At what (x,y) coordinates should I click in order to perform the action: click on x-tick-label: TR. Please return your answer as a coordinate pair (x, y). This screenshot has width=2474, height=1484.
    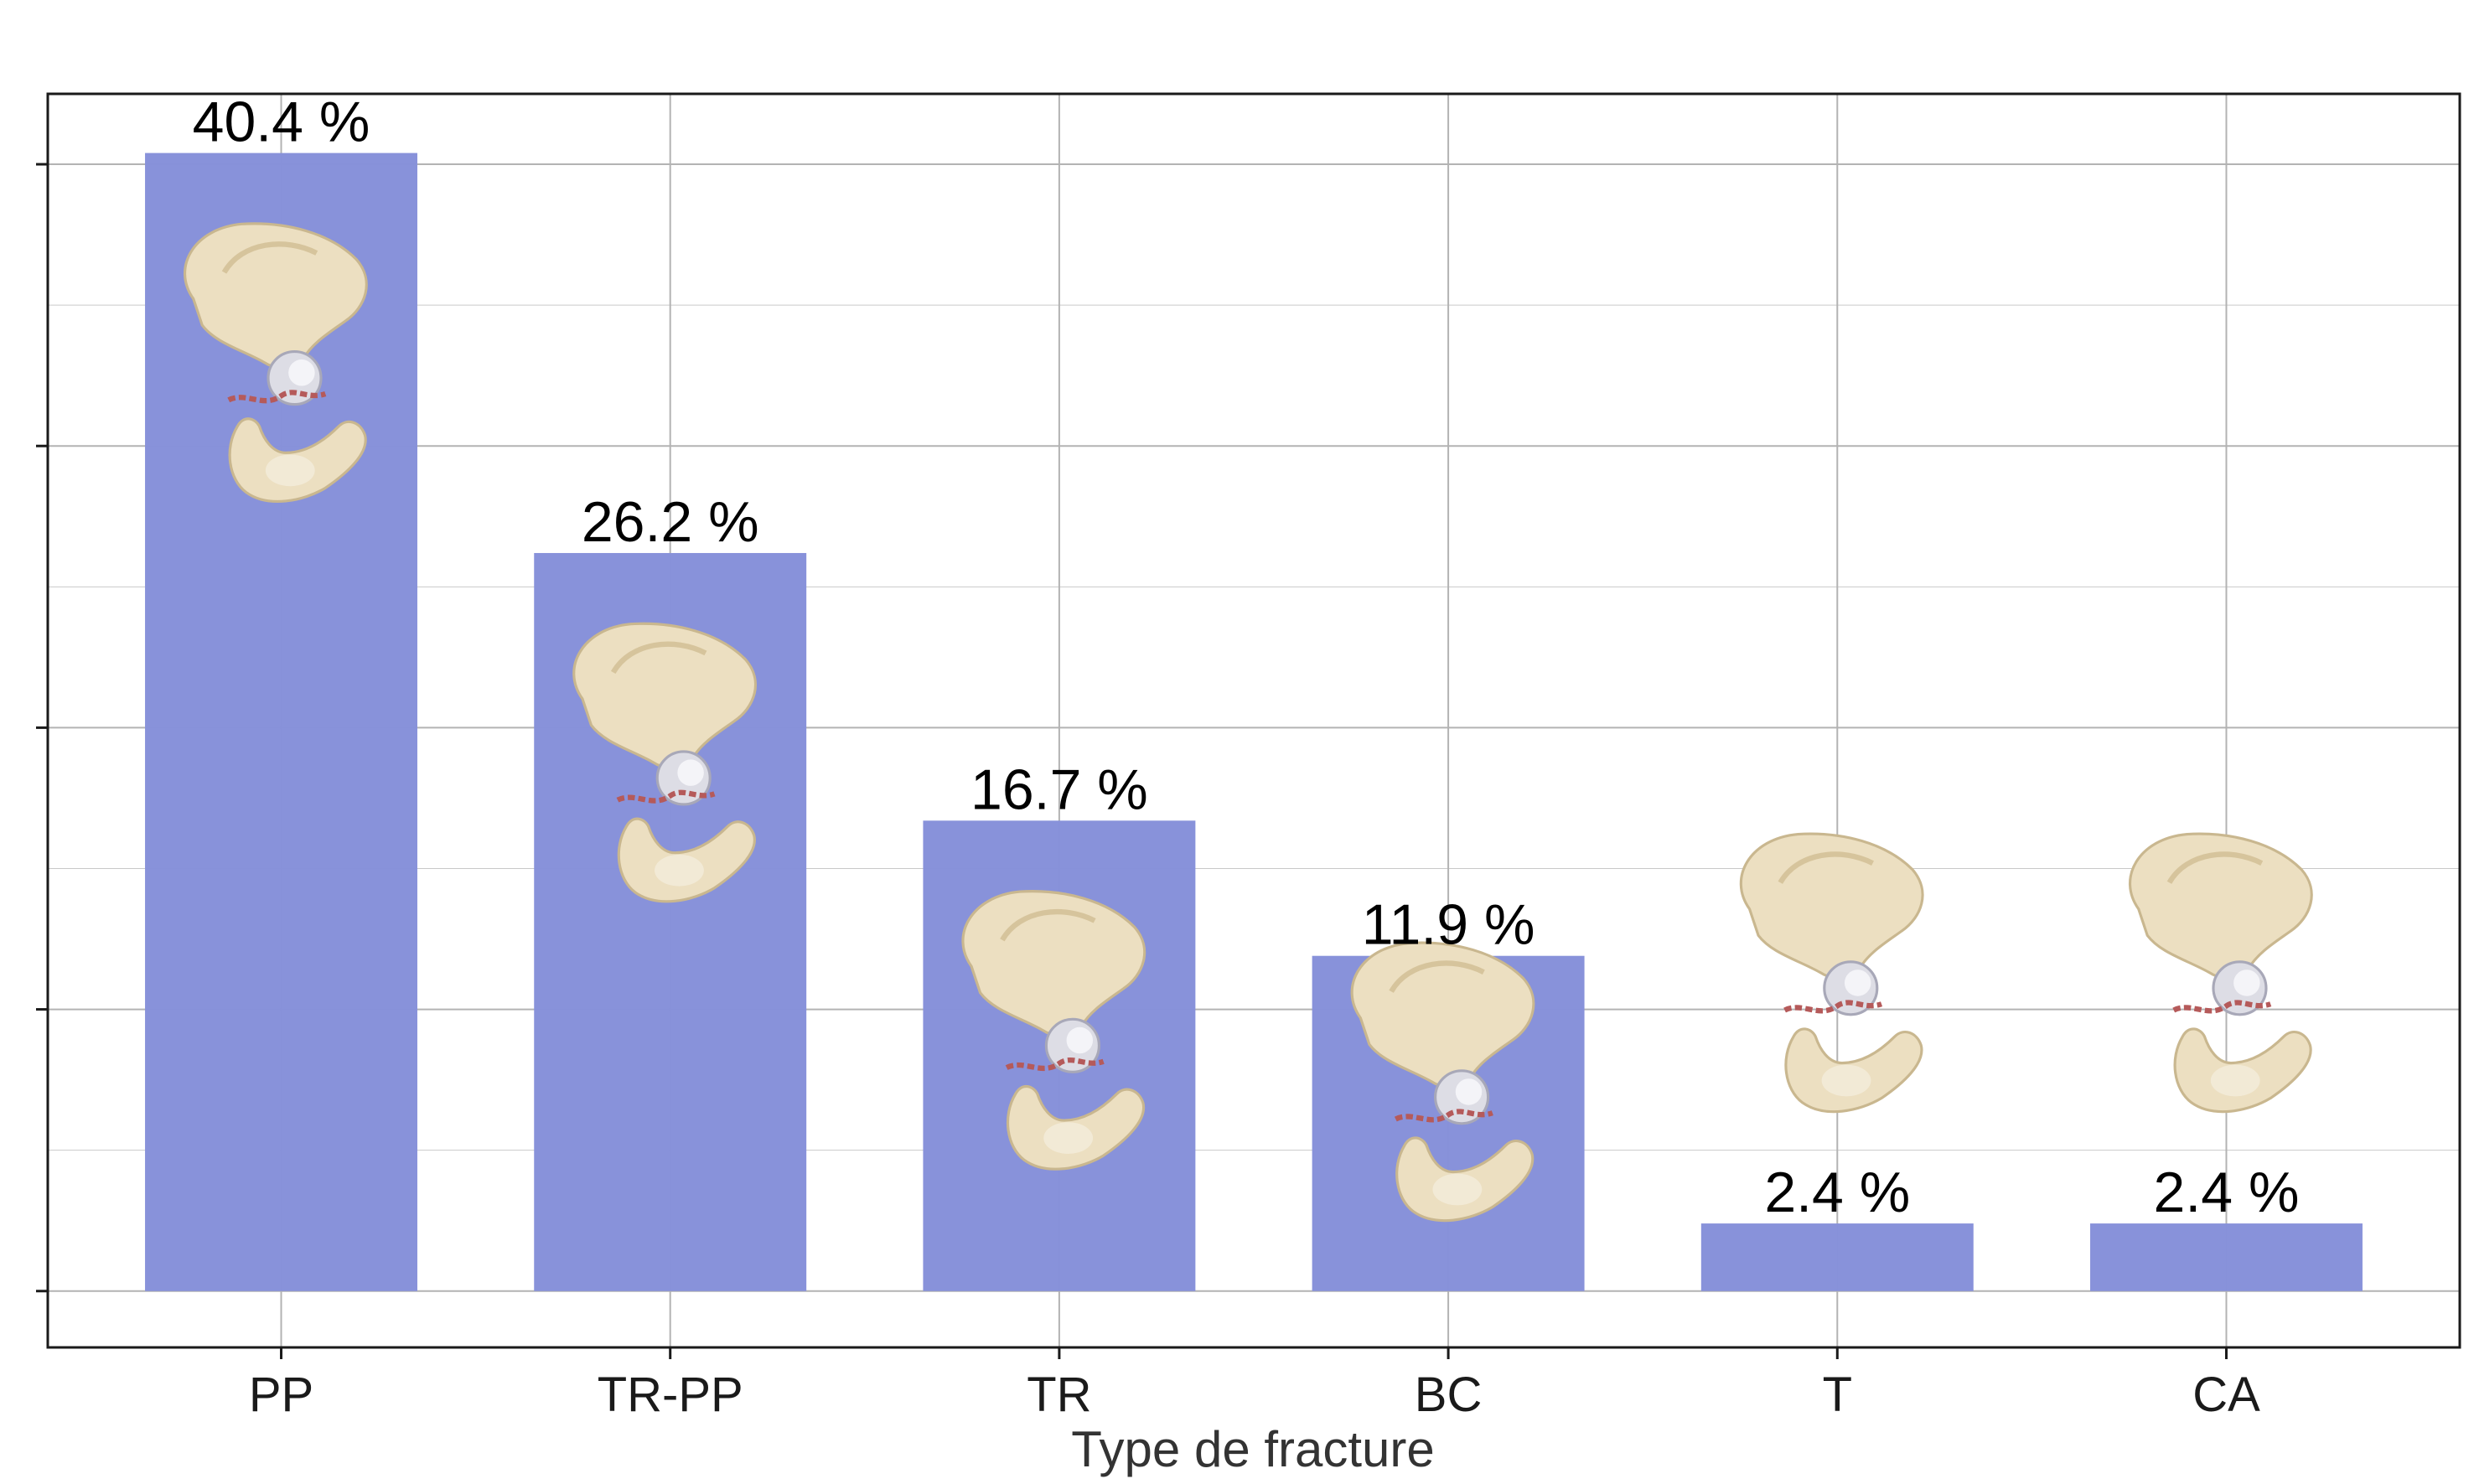
    Looking at the image, I should click on (1059, 1395).